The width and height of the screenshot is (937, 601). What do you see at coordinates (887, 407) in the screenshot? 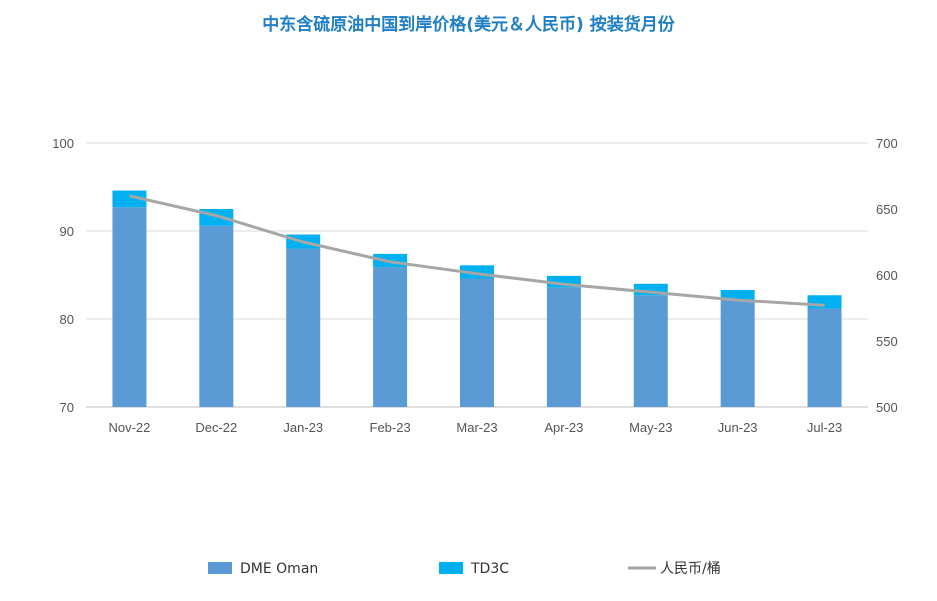
I see `y-right-tick-label: 500` at bounding box center [887, 407].